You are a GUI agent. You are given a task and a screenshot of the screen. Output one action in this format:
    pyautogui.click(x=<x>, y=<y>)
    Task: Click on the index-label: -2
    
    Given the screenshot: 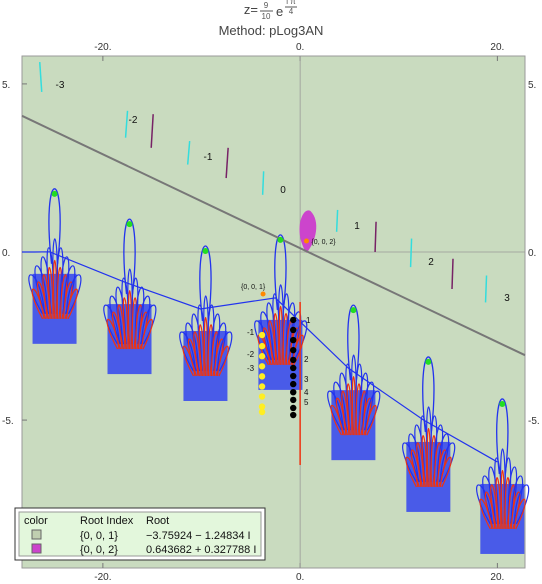 What is the action you would take?
    pyautogui.click(x=251, y=354)
    